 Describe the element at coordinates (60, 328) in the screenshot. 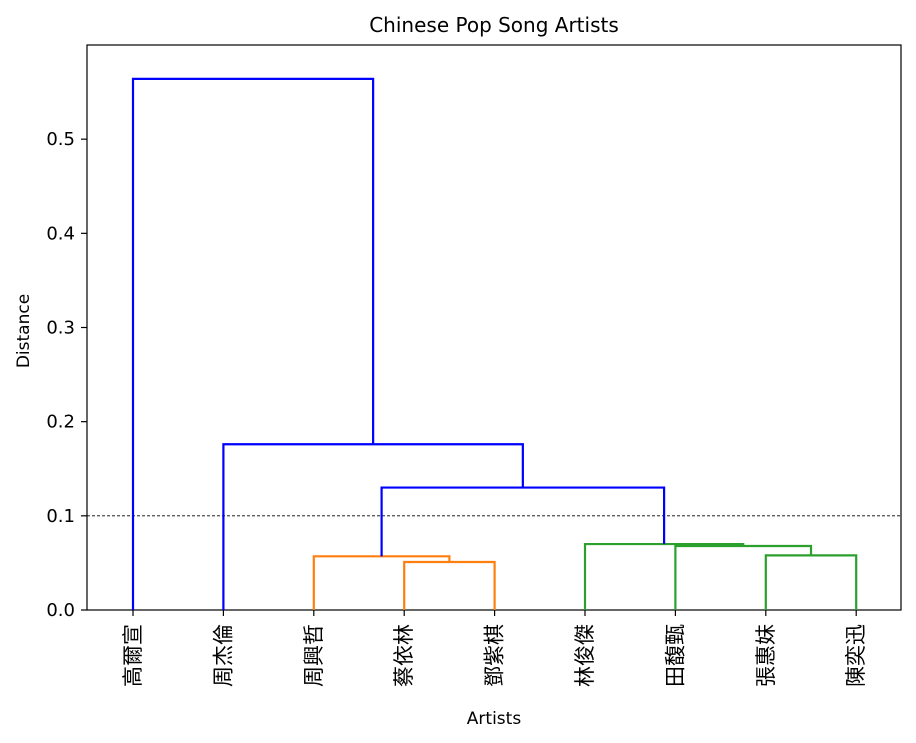

I see `y-tick-label: 0.3` at that location.